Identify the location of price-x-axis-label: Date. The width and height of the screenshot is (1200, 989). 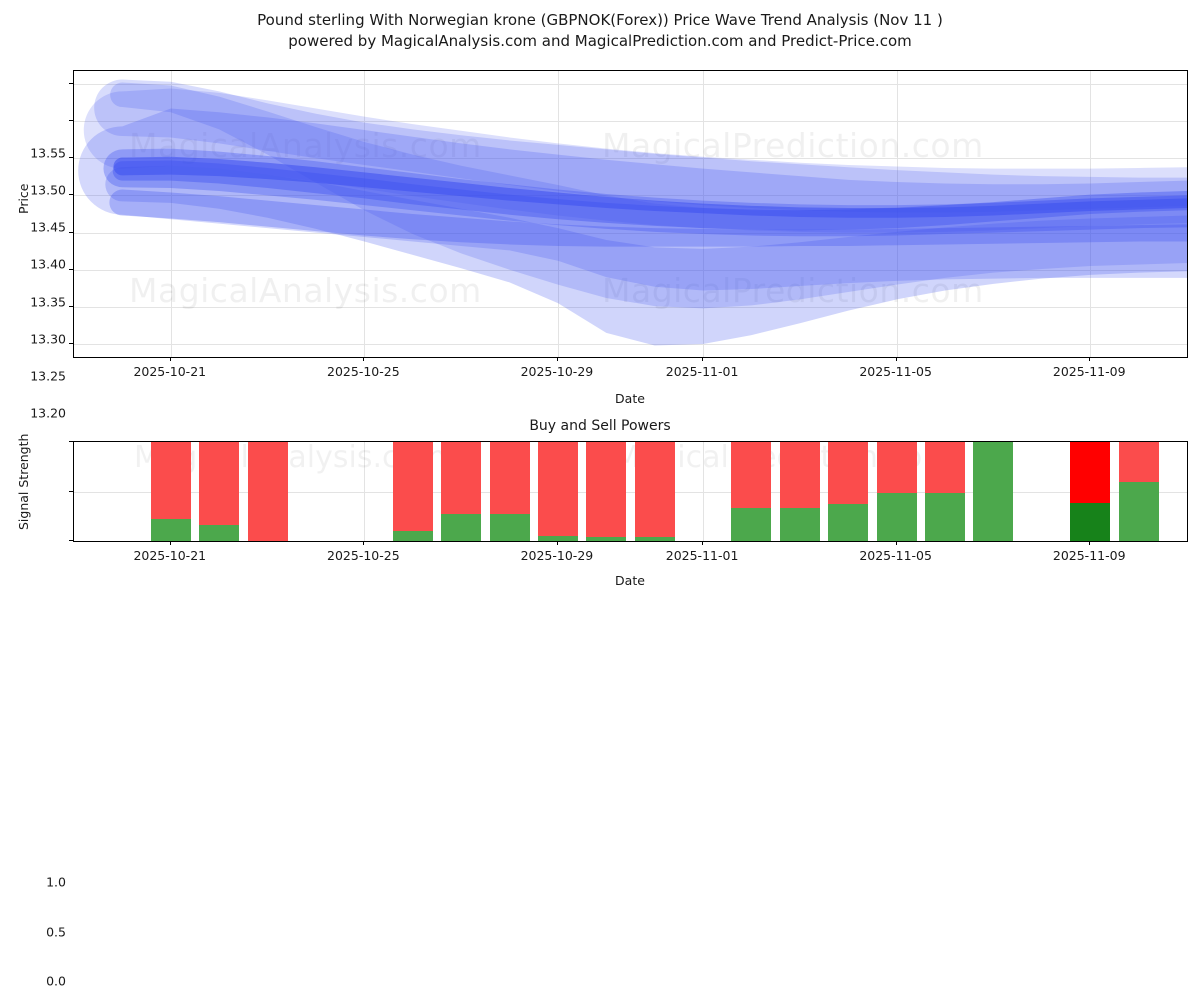
(630, 398).